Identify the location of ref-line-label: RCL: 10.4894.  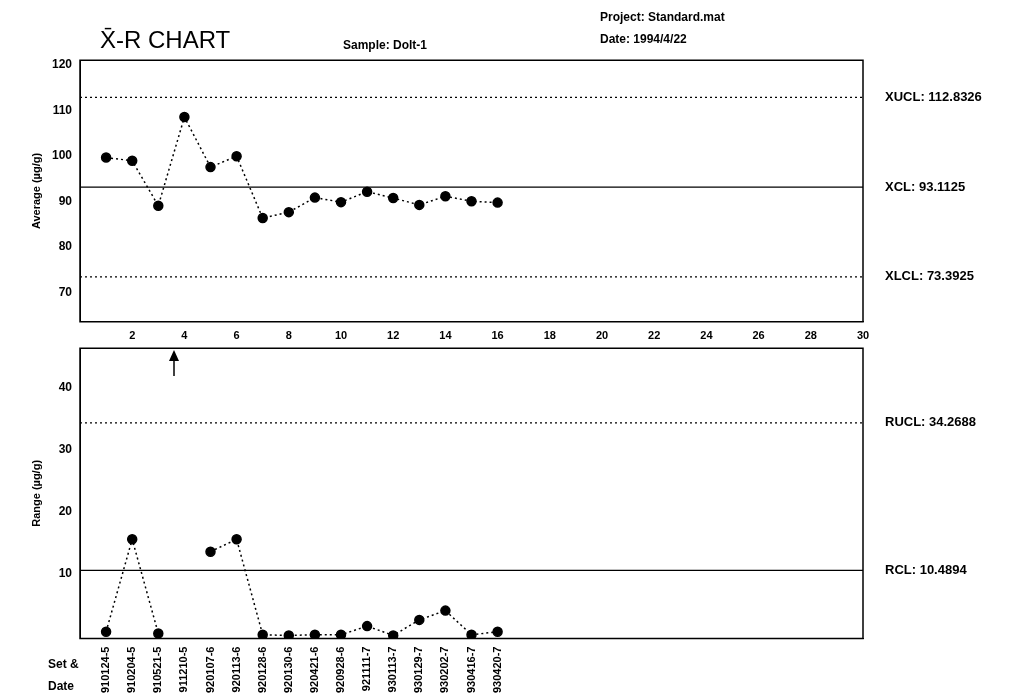
(926, 569).